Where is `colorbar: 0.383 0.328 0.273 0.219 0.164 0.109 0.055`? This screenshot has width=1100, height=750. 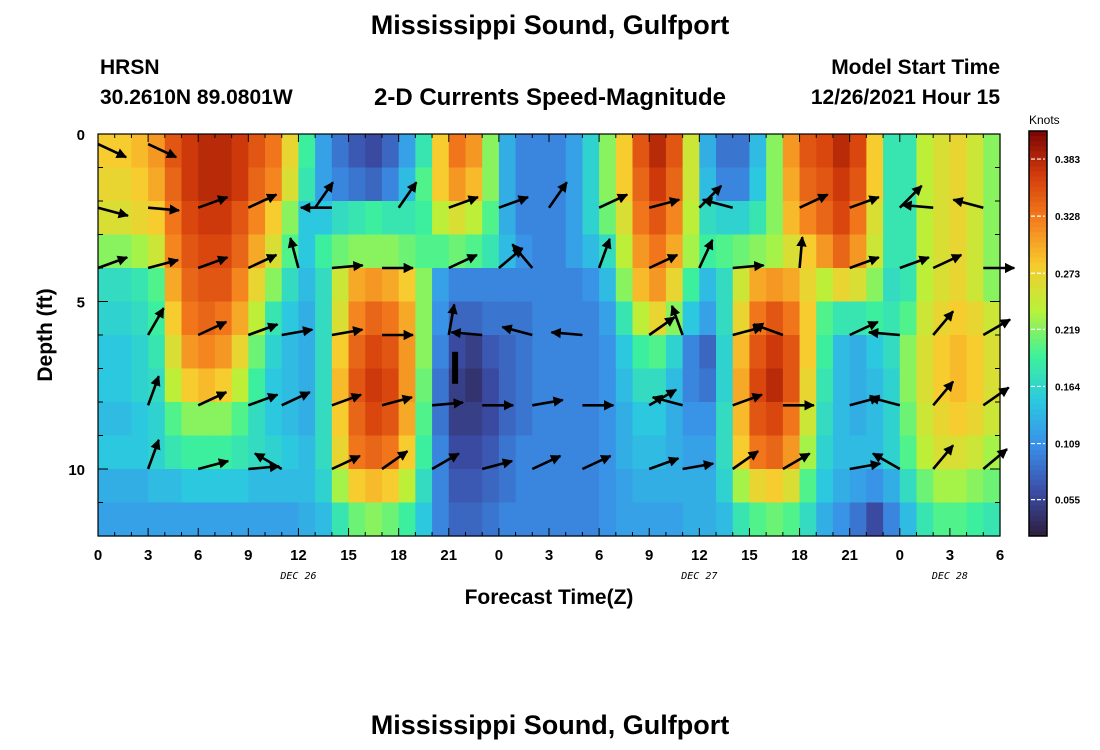
colorbar: 0.383 0.328 0.273 0.219 0.164 0.109 0.055 is located at coordinates (1054, 333).